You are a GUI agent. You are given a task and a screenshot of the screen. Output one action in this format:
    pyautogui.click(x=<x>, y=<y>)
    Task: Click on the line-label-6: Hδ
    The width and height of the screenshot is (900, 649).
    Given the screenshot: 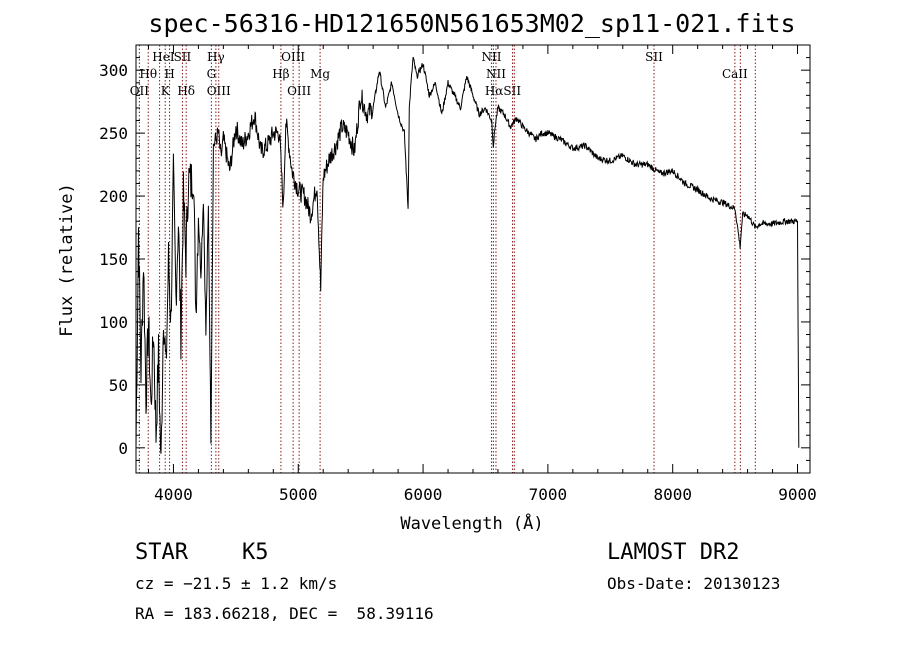 What is the action you would take?
    pyautogui.click(x=186, y=91)
    